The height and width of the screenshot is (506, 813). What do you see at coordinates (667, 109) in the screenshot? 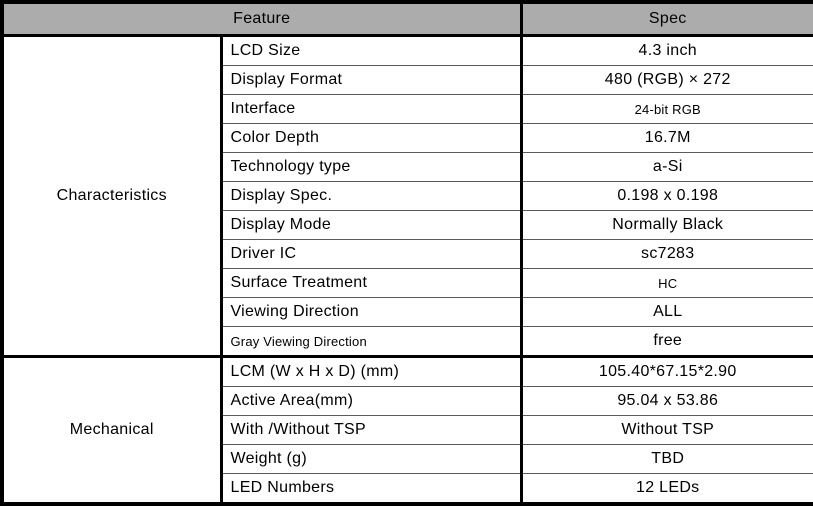
I see `spec-cell: 24-bit RGB` at bounding box center [667, 109].